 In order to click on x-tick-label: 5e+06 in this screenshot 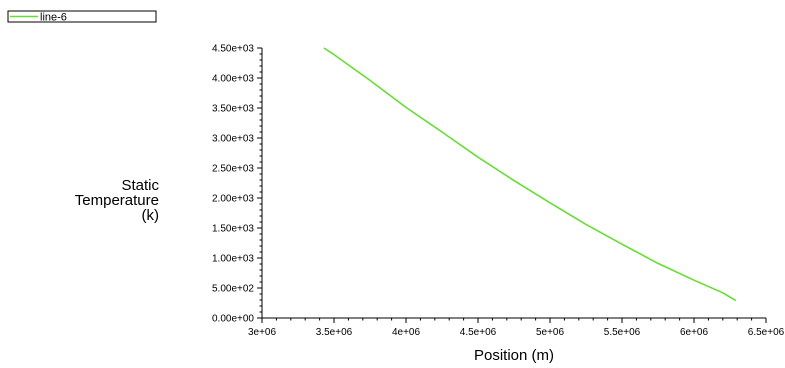, I will do `click(550, 332)`.